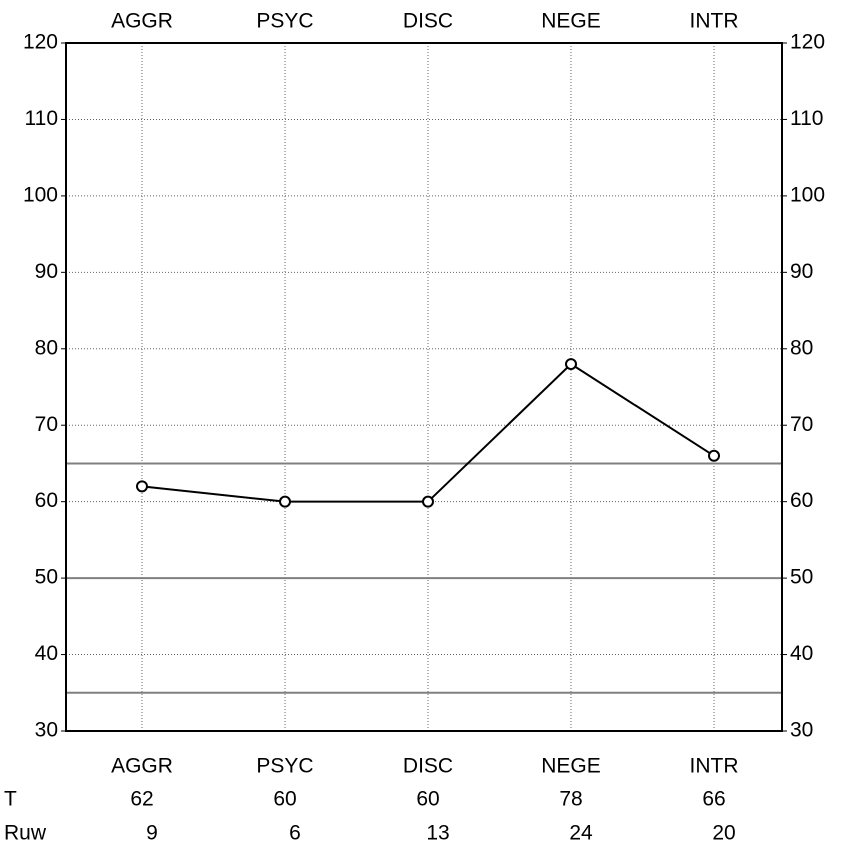 Image resolution: width=842 pixels, height=850 pixels. What do you see at coordinates (437, 833) in the screenshot?
I see `row-value: 13` at bounding box center [437, 833].